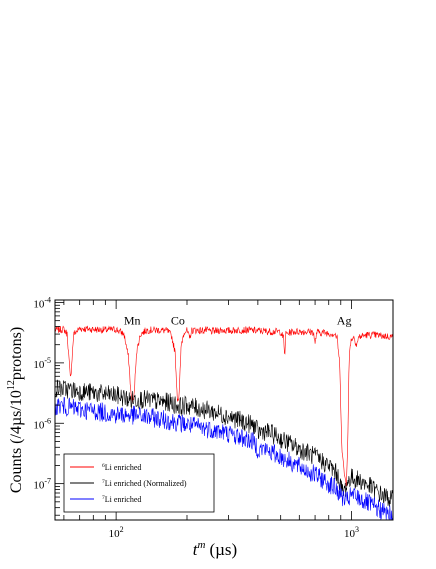  What do you see at coordinates (11, 385) in the screenshot?
I see `y-axis-label-sup: 12` at bounding box center [11, 385].